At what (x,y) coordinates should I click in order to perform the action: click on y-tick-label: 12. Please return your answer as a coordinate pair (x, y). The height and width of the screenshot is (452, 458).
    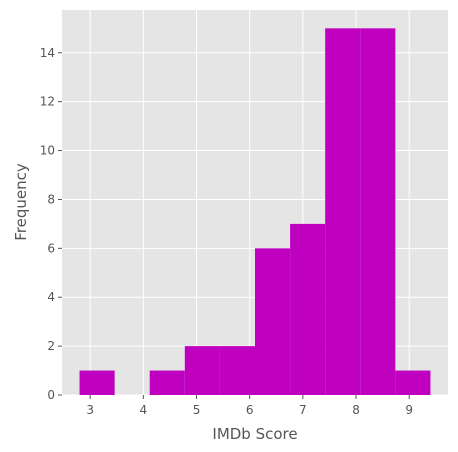
    Looking at the image, I should click on (47, 102).